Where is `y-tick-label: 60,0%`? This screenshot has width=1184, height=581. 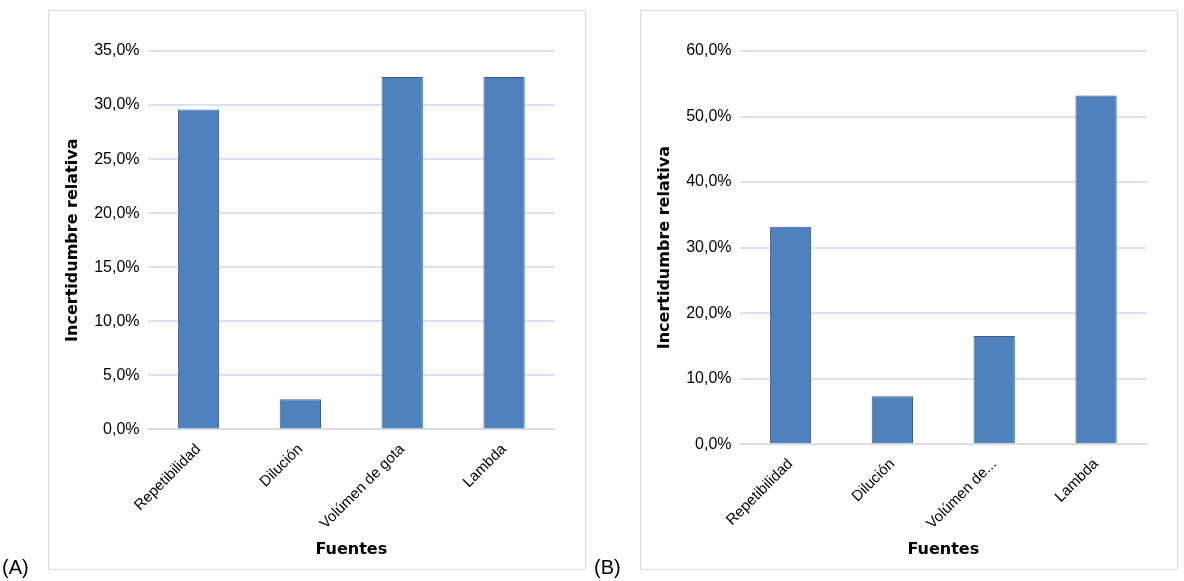
y-tick-label: 60,0% is located at coordinates (709, 50).